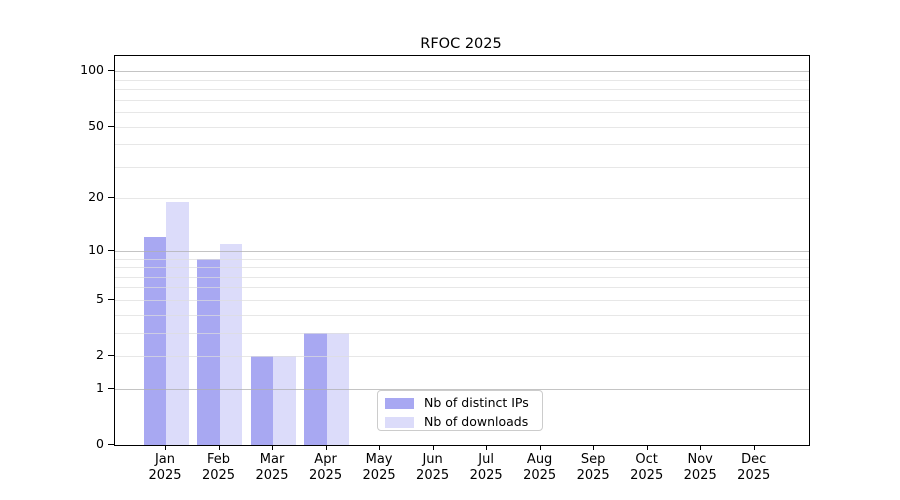 This screenshot has height=500, width=900. I want to click on y-tick-label-5: 5, so click(100, 298).